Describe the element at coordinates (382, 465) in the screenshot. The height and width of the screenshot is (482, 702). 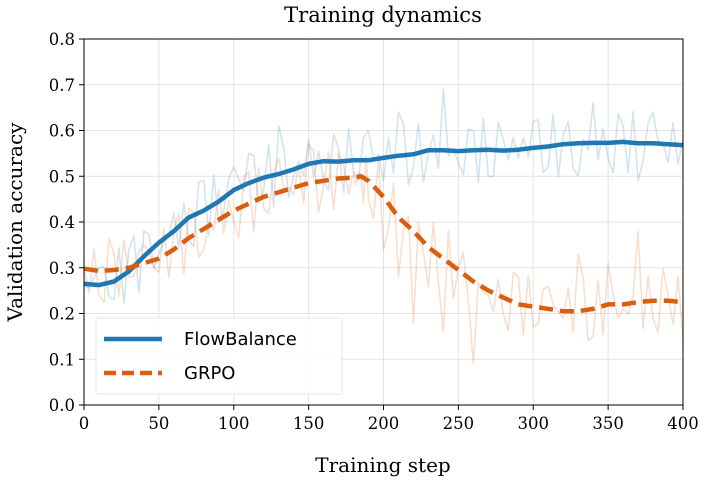
I see `x-axis-label: Training step` at that location.